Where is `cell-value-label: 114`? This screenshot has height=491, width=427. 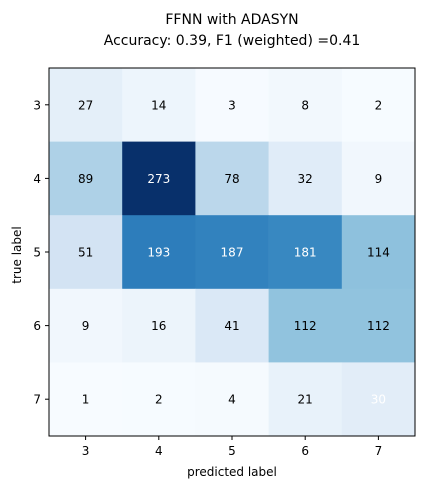
cell-value-label: 114 is located at coordinates (378, 253).